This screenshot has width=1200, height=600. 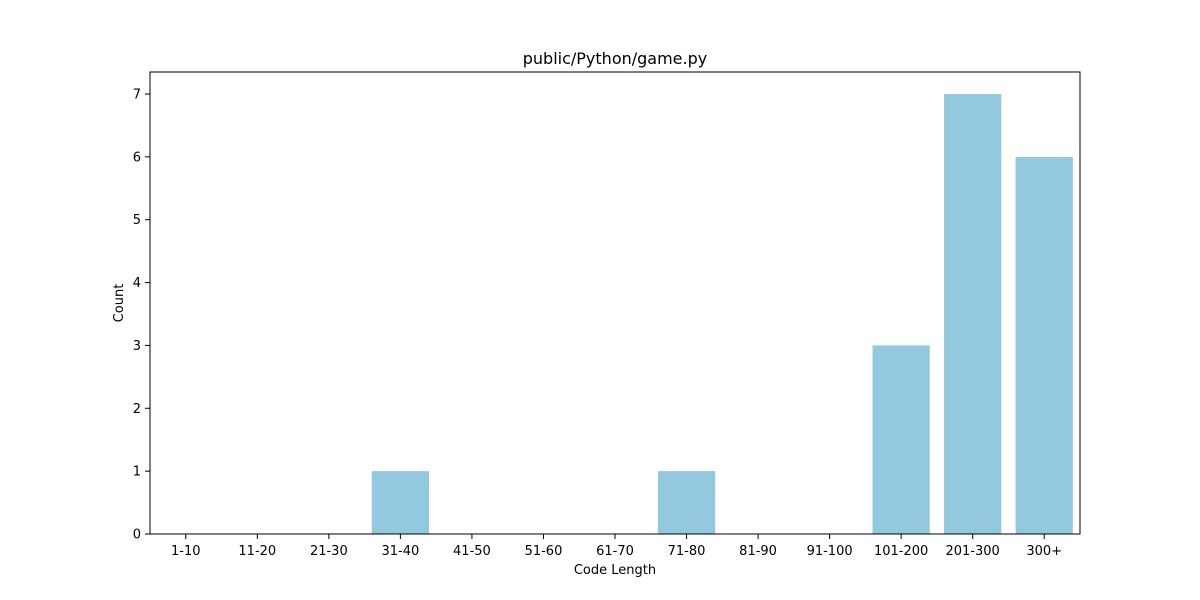 What do you see at coordinates (758, 551) in the screenshot?
I see `x-tick-label: 81-90` at bounding box center [758, 551].